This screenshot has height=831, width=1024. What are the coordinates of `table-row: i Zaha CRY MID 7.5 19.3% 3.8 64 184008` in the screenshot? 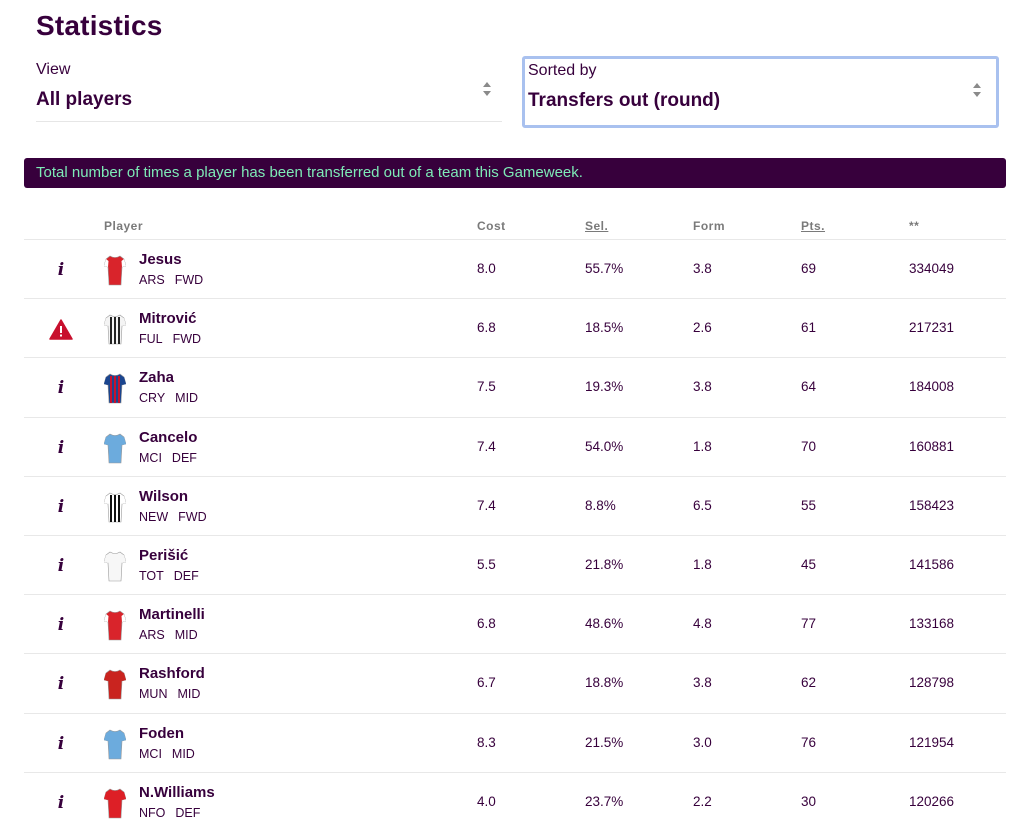 It's located at (515, 388).